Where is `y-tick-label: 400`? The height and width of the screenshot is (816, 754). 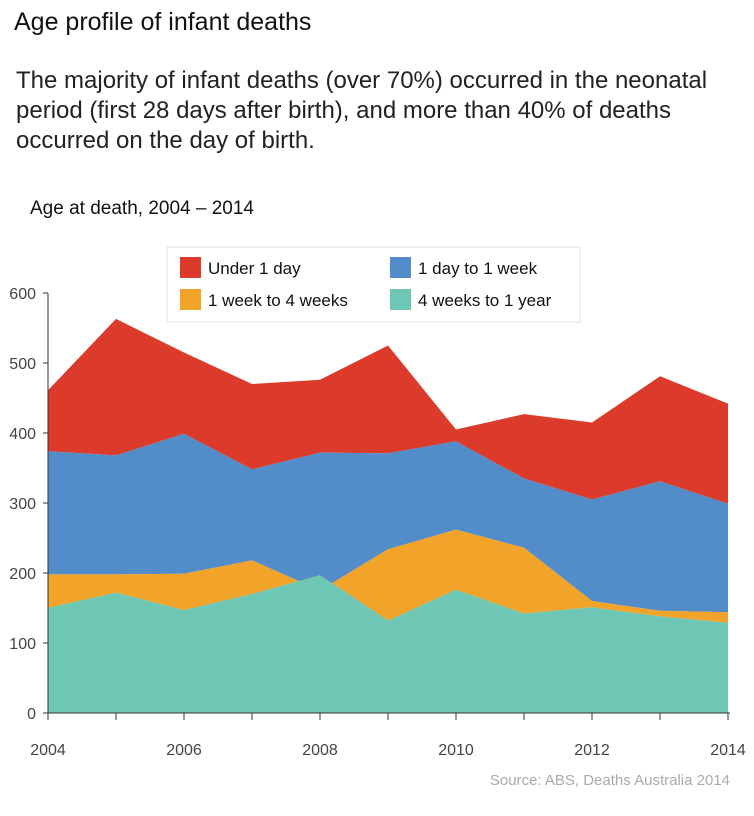 y-tick-label: 400 is located at coordinates (22, 434).